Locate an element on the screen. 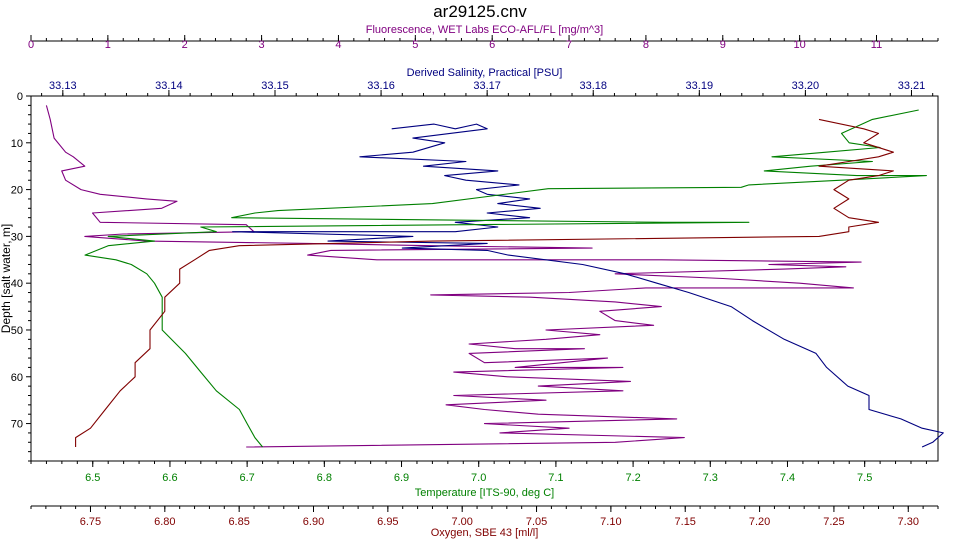  x-tick-label: 33.15 is located at coordinates (275, 86).